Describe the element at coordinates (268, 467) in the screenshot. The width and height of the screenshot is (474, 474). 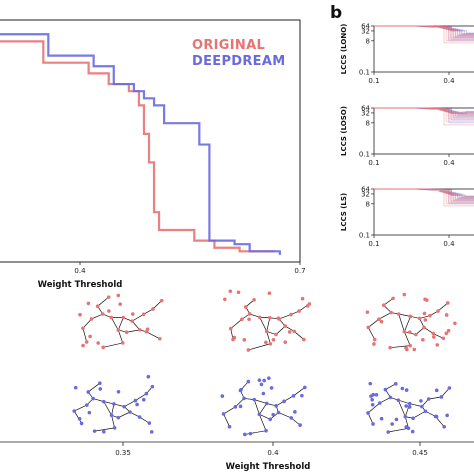
I see `network-x-axis-label: Weight Threshold` at that location.